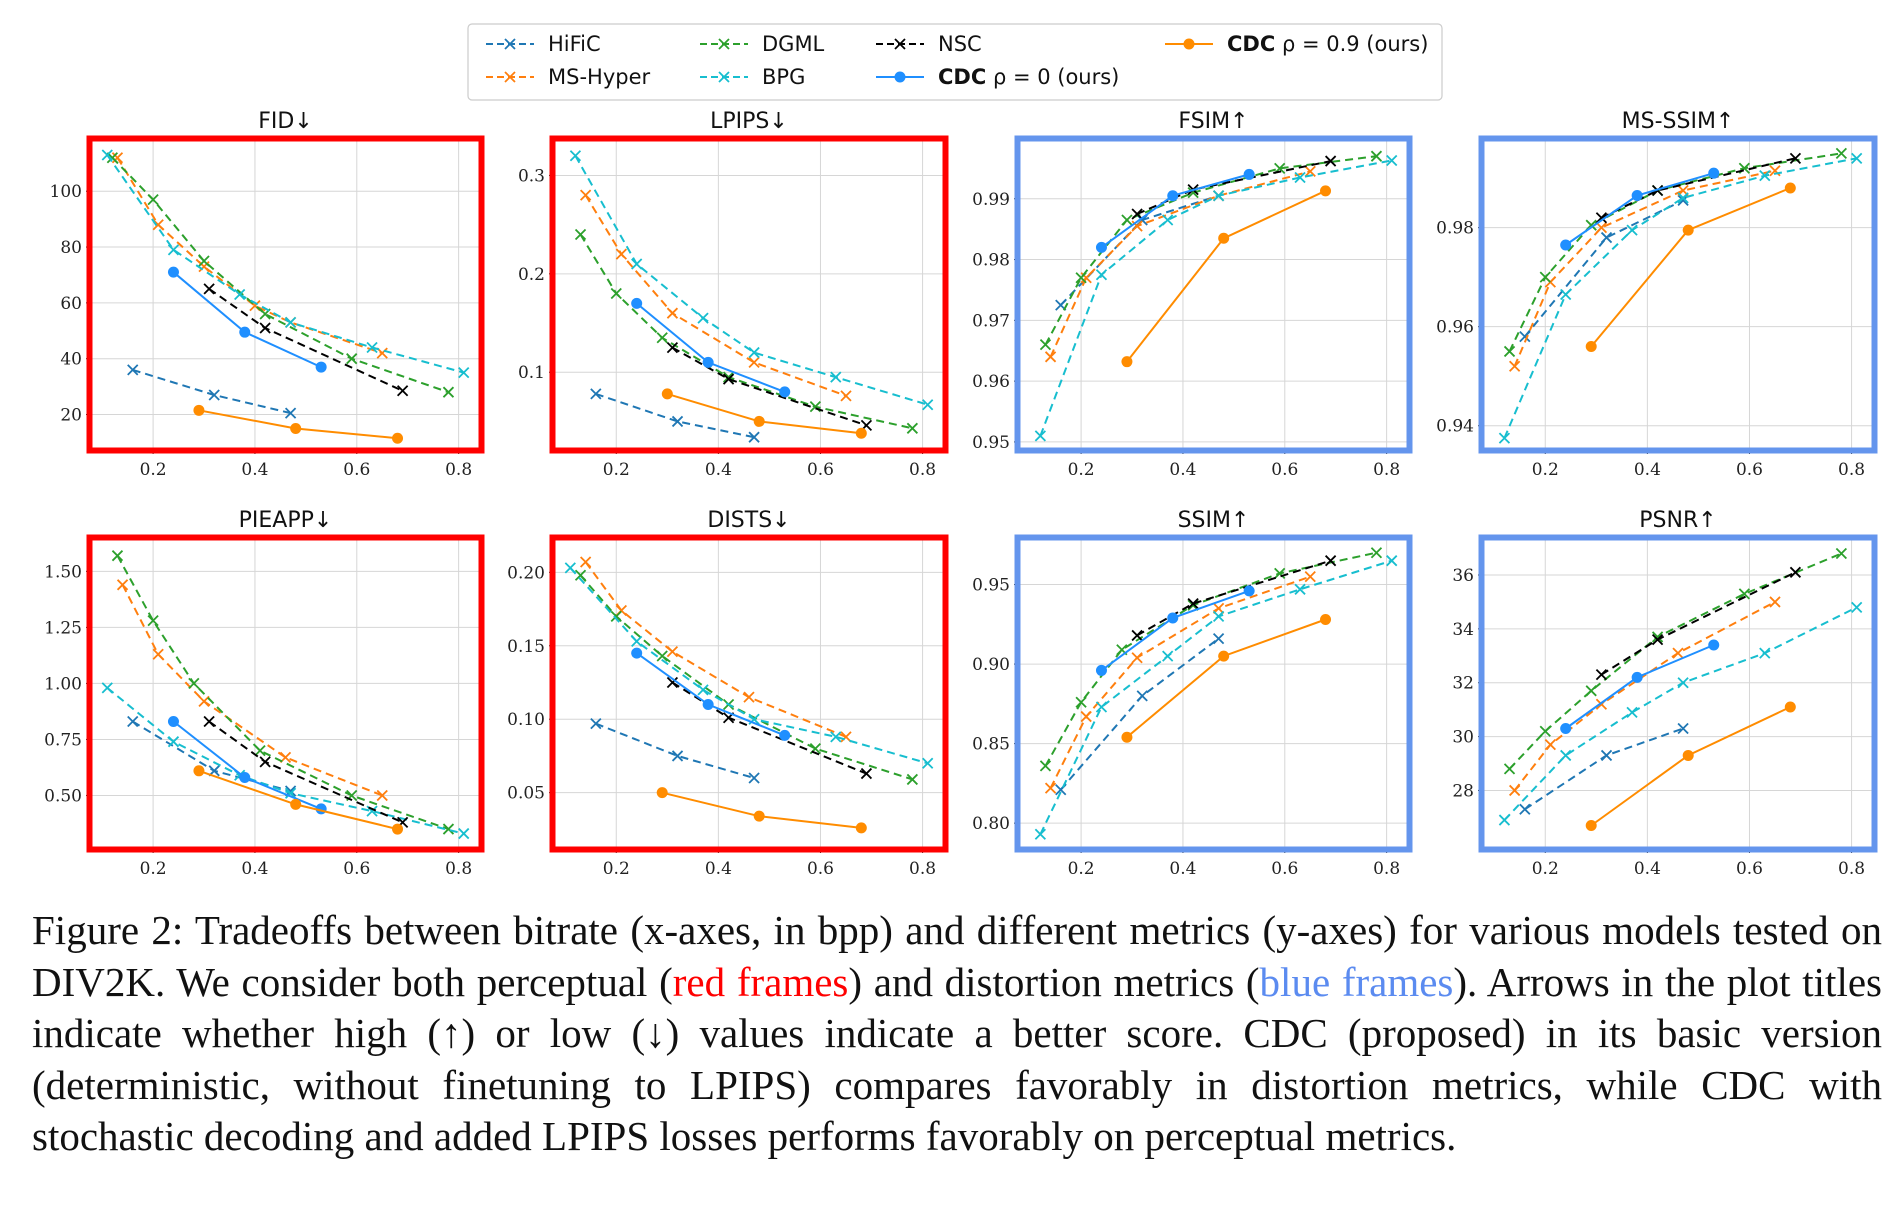  I want to click on y-tick-label: 1.25, so click(63, 628).